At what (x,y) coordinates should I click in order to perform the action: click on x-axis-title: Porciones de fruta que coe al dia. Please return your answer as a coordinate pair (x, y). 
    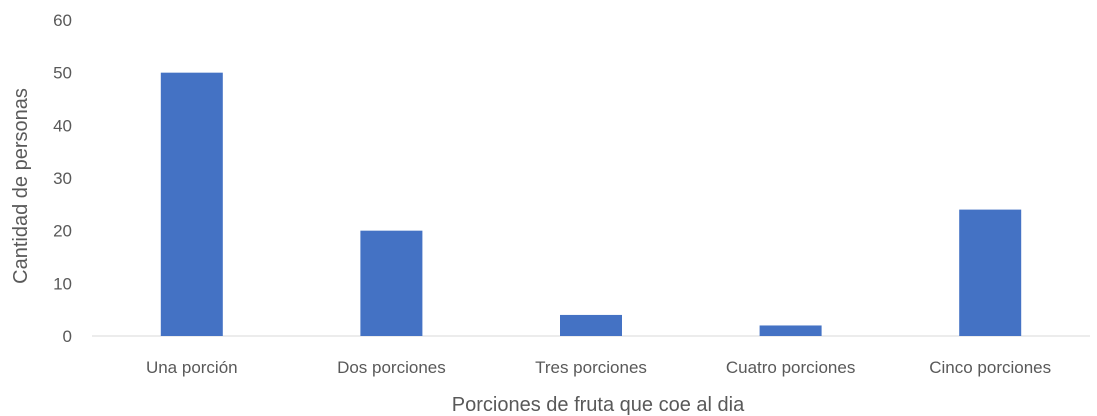
    Looking at the image, I should click on (598, 405).